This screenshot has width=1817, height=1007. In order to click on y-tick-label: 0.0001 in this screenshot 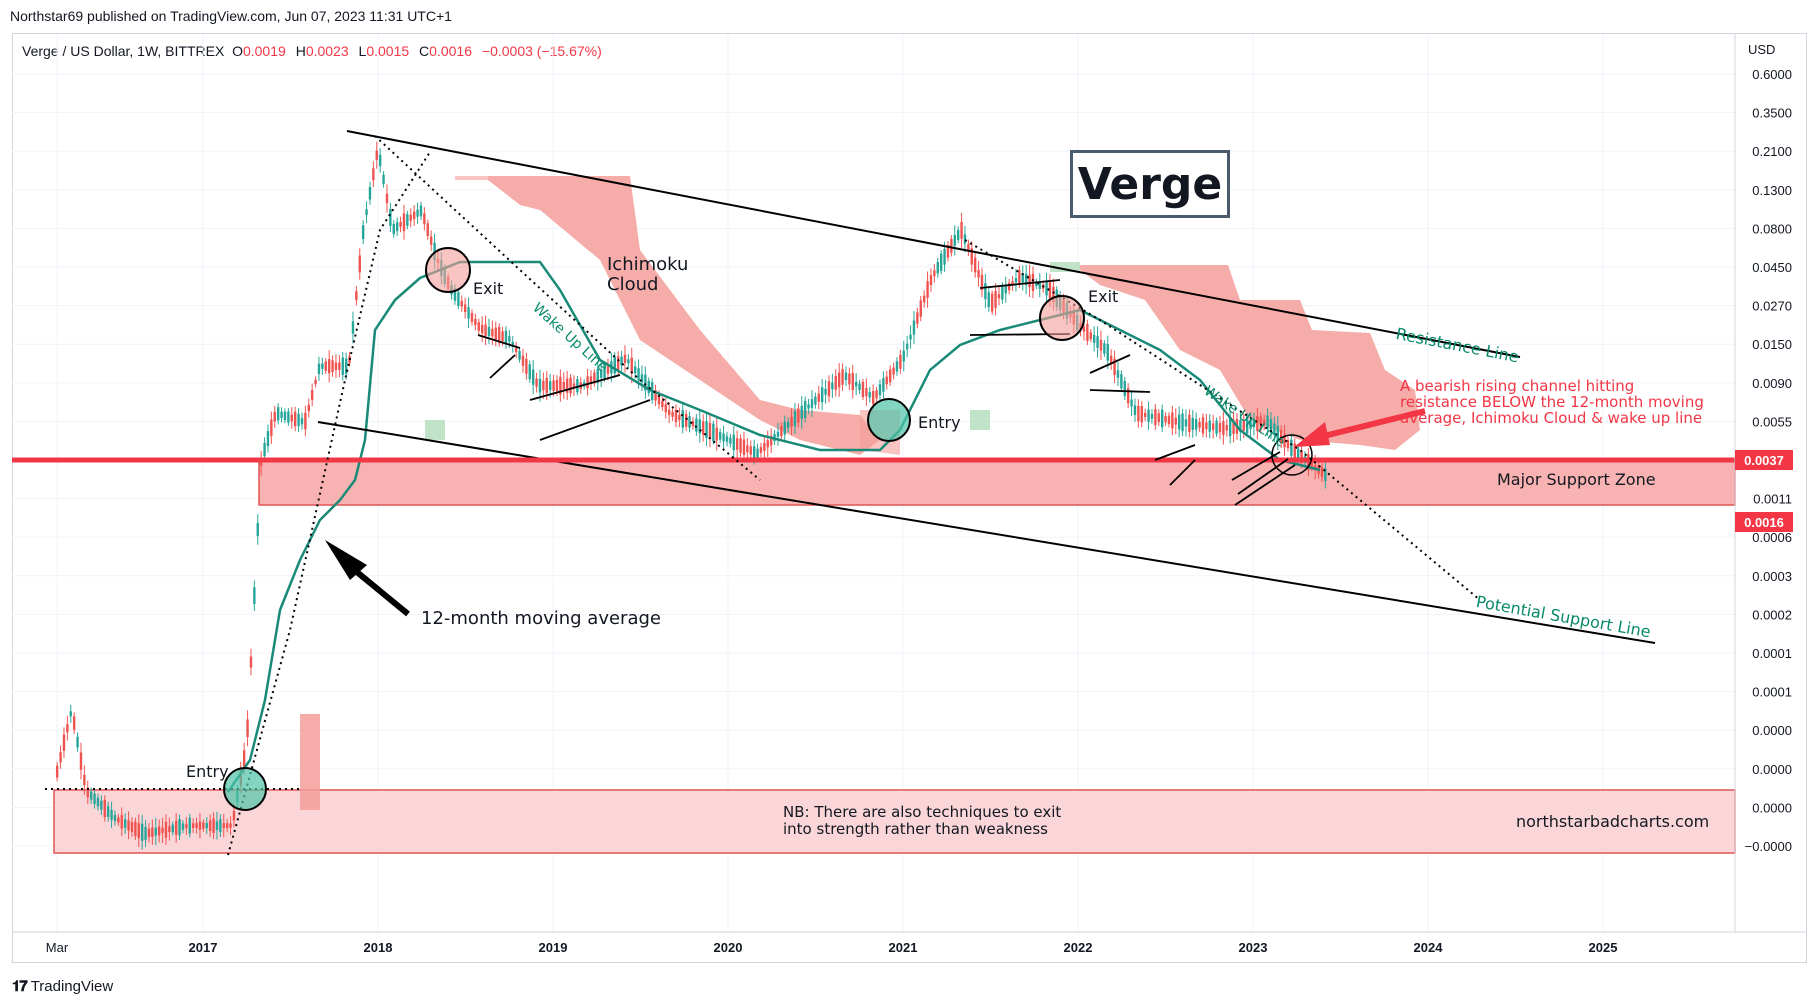, I will do `click(1772, 692)`.